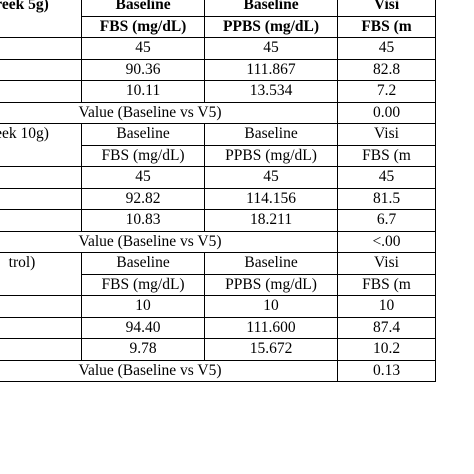  What do you see at coordinates (386, 69) in the screenshot?
I see `table-cell: 82.8` at bounding box center [386, 69].